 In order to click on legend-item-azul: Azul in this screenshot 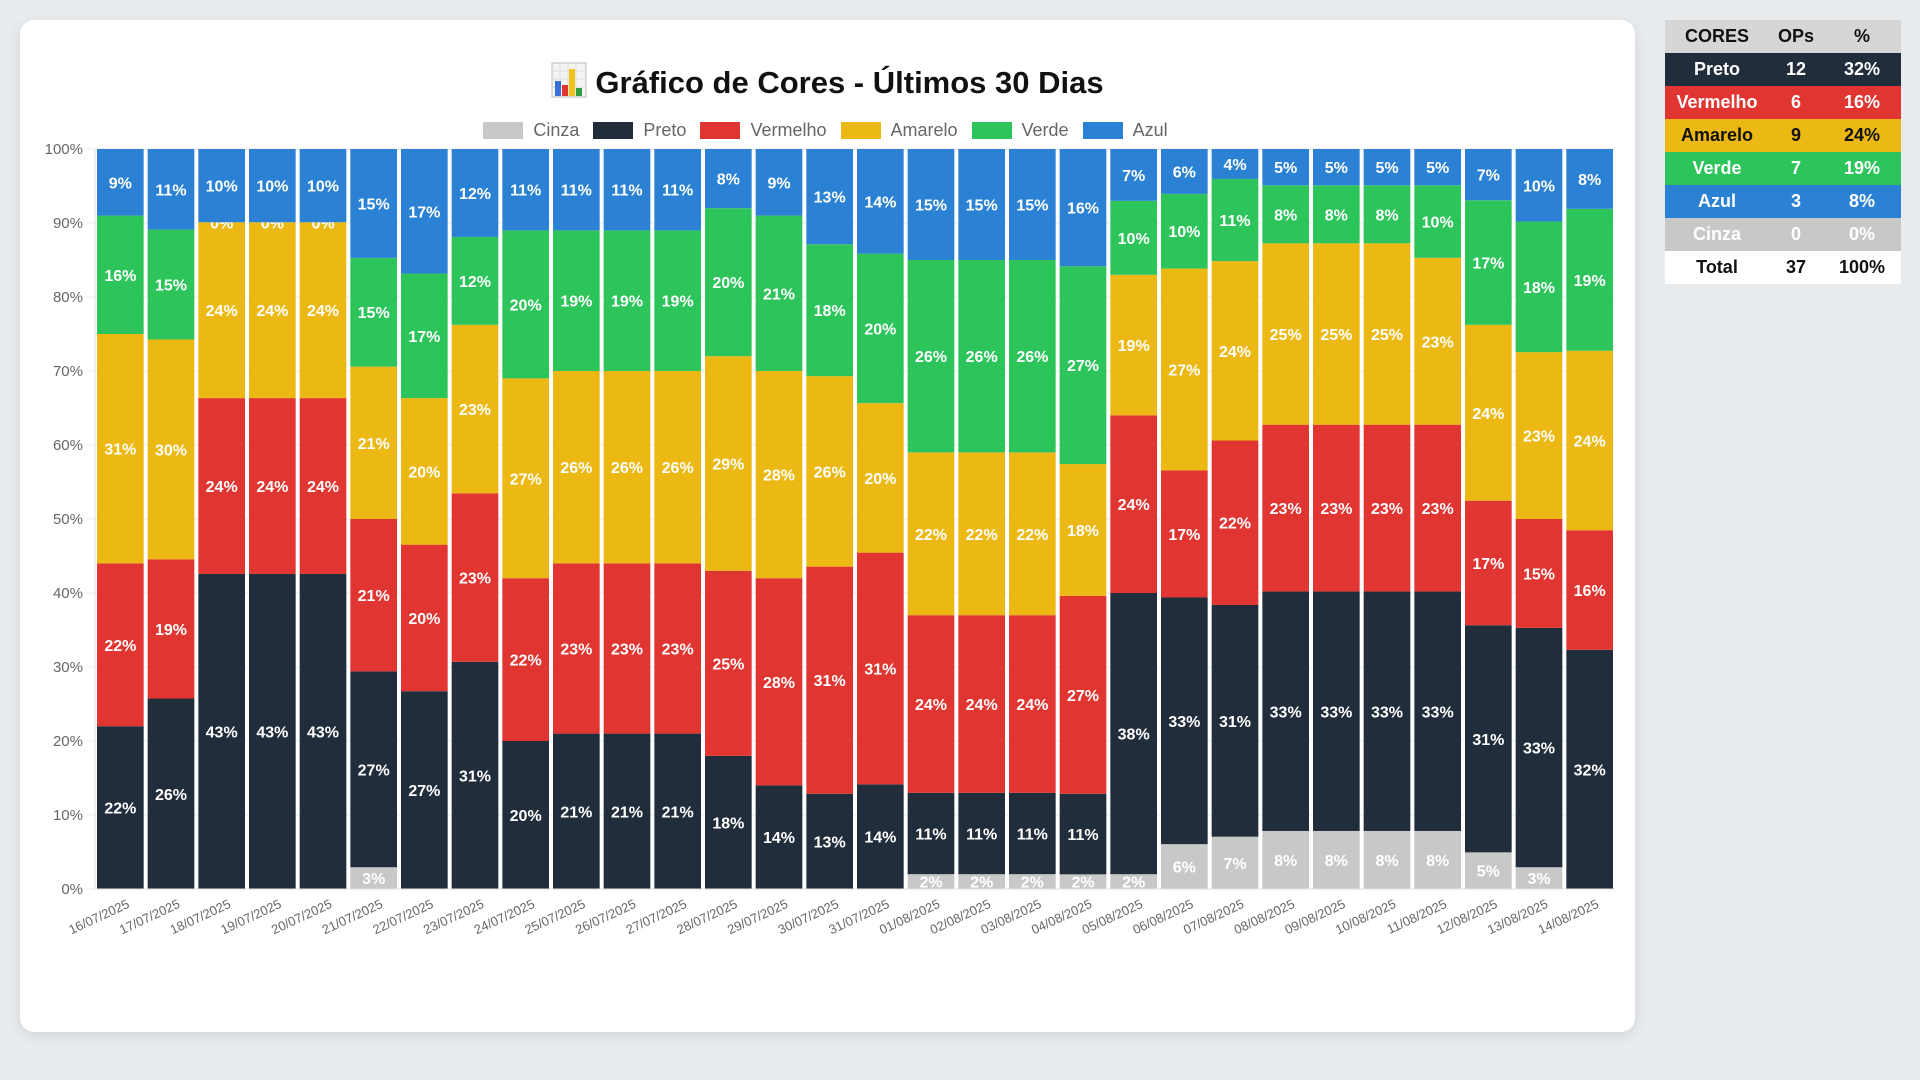, I will do `click(1125, 130)`.